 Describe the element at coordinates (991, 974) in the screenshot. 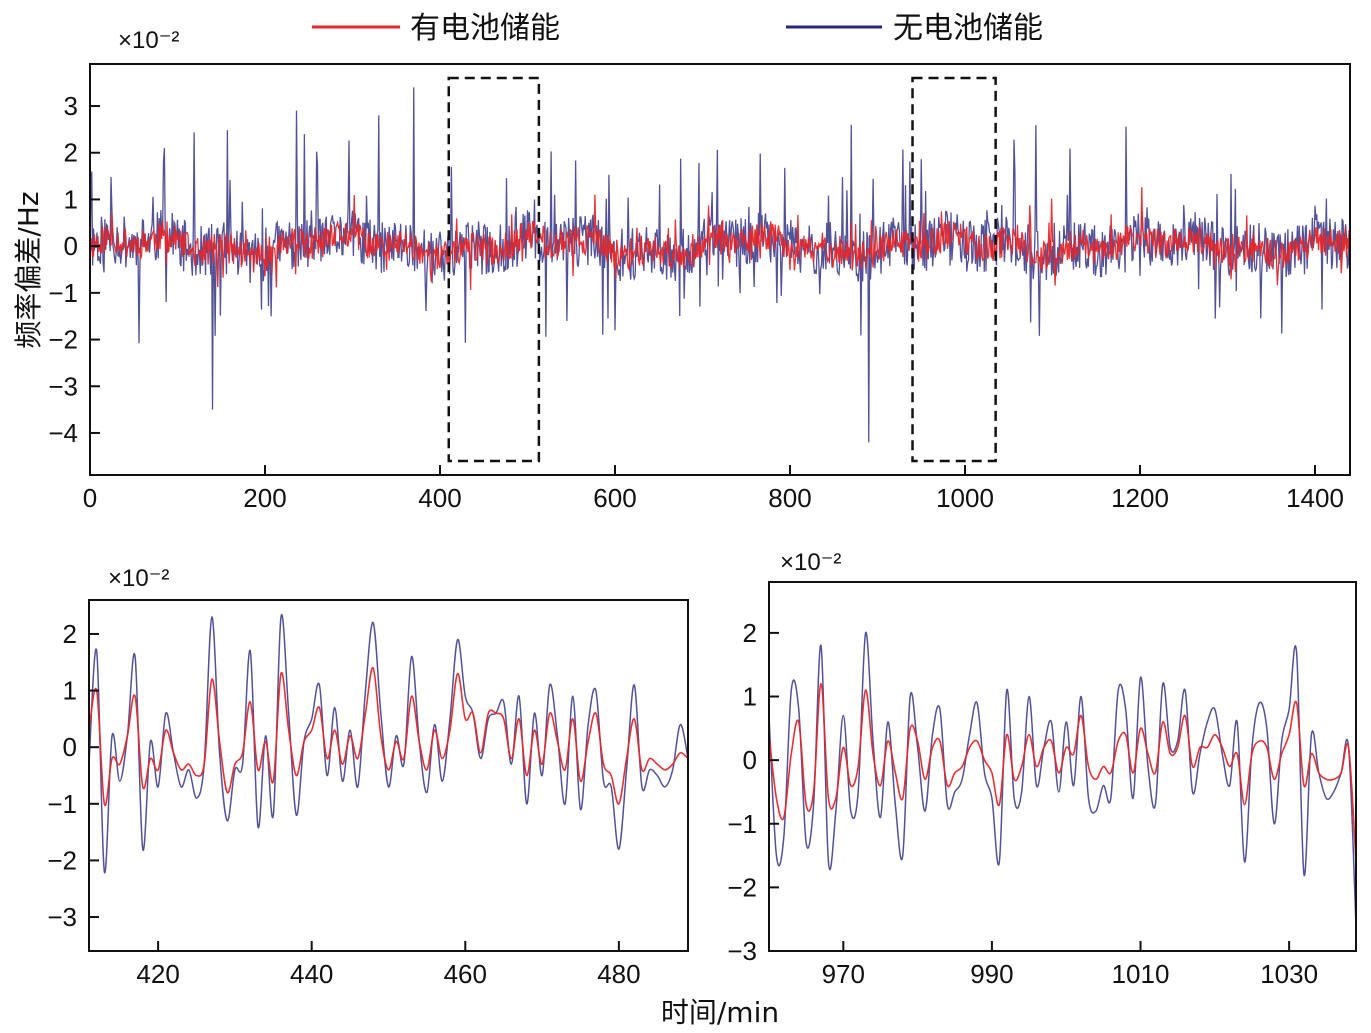

I see `x-tick-label: 990` at that location.